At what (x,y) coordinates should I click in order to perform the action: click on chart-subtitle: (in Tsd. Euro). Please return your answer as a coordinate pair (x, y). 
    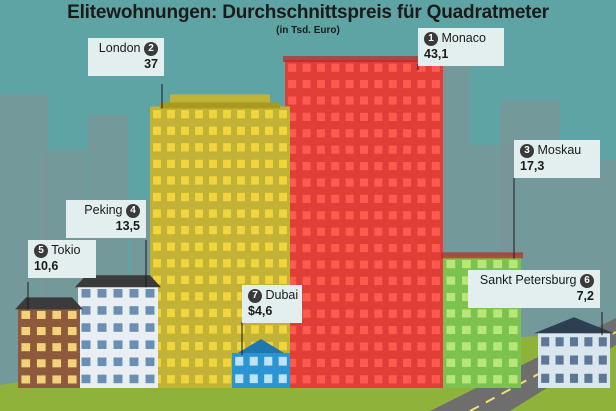
    Looking at the image, I should click on (308, 30).